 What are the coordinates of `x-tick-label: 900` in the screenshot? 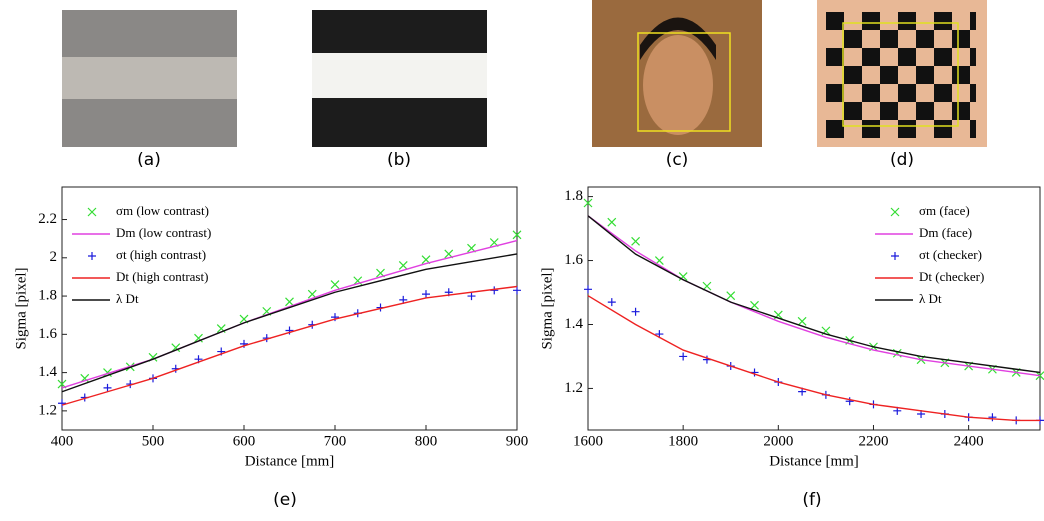 It's located at (517, 441).